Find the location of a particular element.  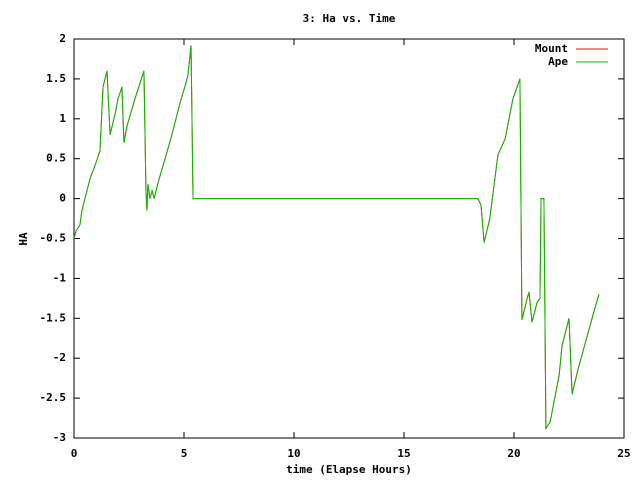

y-tick-label: 2 is located at coordinates (62, 38).